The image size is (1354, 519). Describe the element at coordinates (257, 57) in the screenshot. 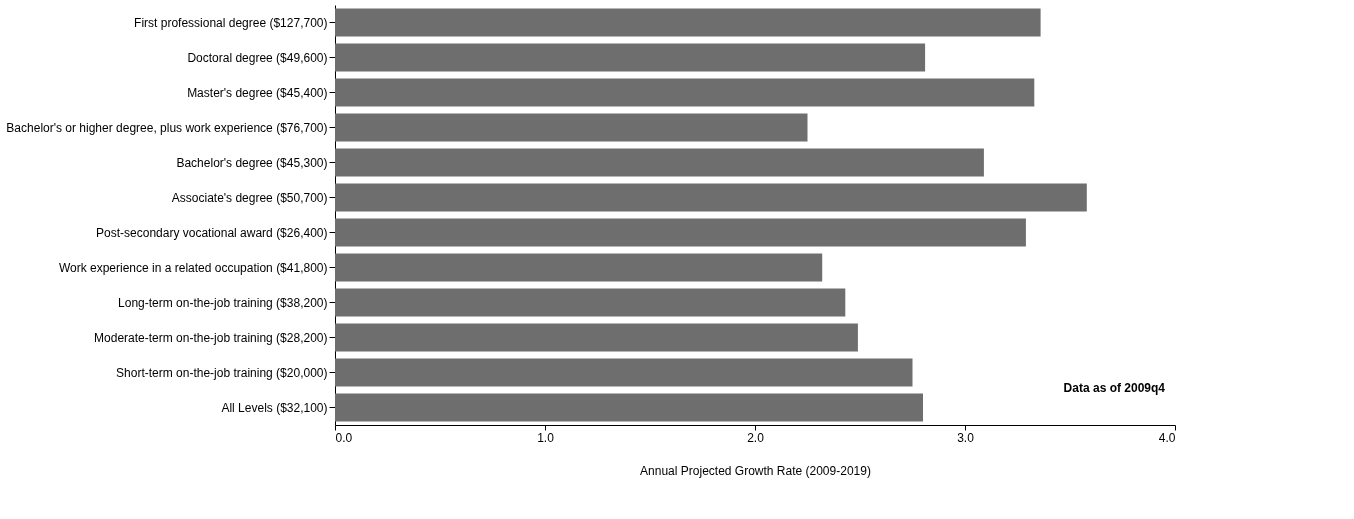

I see `y-tick-label: Doctoral degree ($49,600)` at that location.